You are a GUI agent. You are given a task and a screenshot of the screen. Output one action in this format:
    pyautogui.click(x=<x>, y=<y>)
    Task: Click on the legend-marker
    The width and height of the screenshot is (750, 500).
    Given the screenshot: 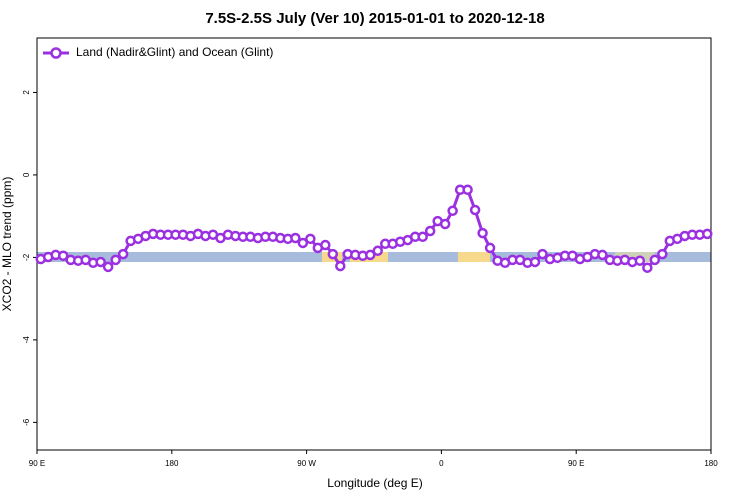 What is the action you would take?
    pyautogui.click(x=56, y=53)
    